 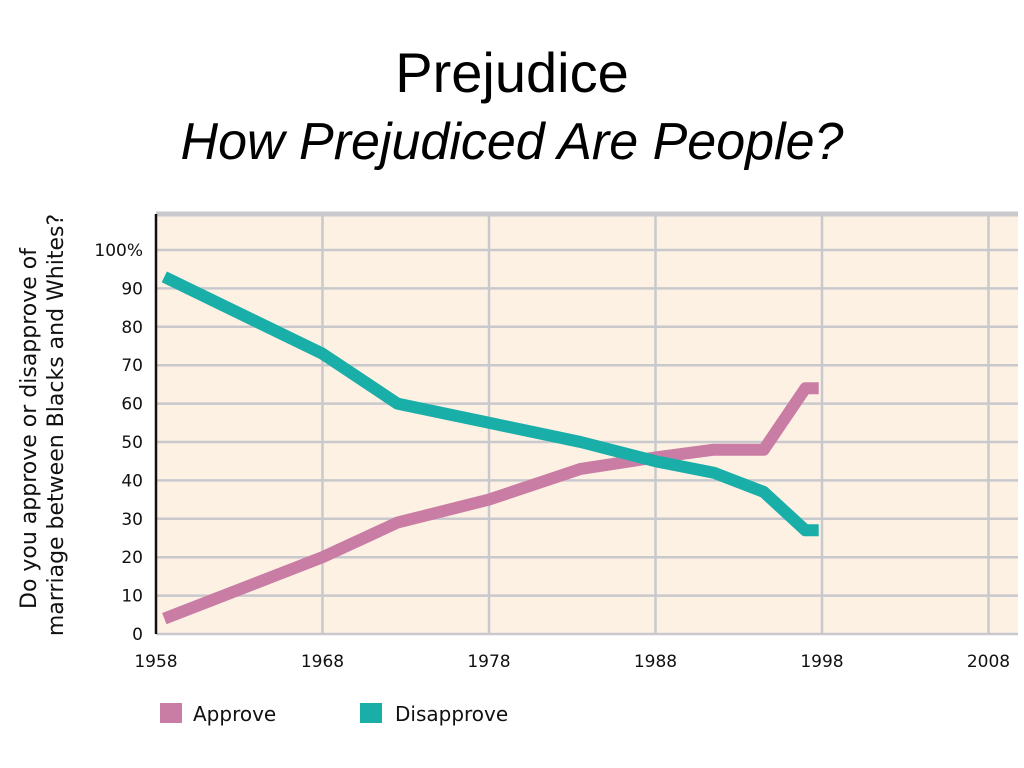 What do you see at coordinates (132, 481) in the screenshot?
I see `y-tick-label: 40` at bounding box center [132, 481].